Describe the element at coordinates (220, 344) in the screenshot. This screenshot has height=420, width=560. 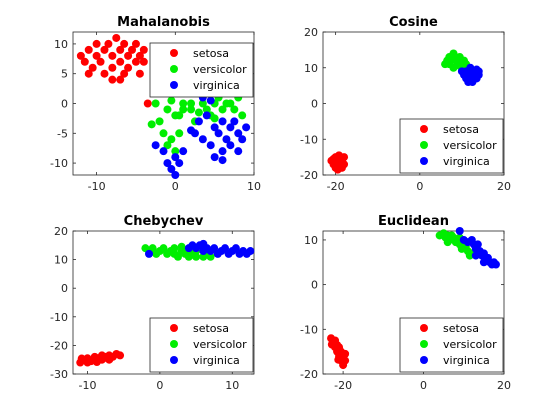
I see `legend-label-versicolor: versicolor` at that location.